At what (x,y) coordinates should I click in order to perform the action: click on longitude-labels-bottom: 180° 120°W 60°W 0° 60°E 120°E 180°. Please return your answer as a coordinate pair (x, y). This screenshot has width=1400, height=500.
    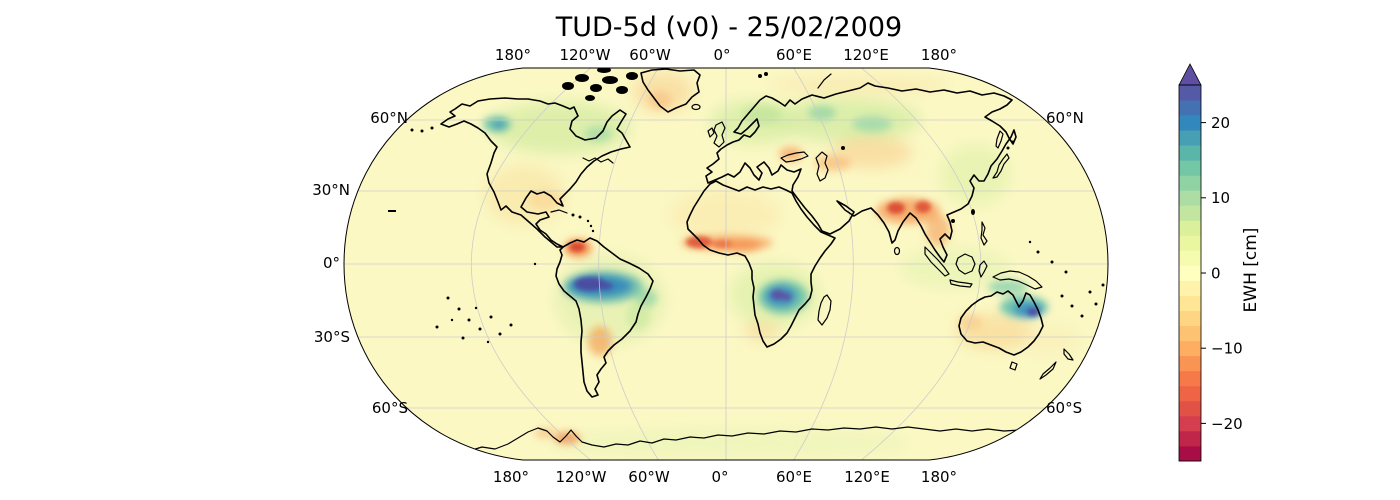
    Looking at the image, I should click on (725, 477).